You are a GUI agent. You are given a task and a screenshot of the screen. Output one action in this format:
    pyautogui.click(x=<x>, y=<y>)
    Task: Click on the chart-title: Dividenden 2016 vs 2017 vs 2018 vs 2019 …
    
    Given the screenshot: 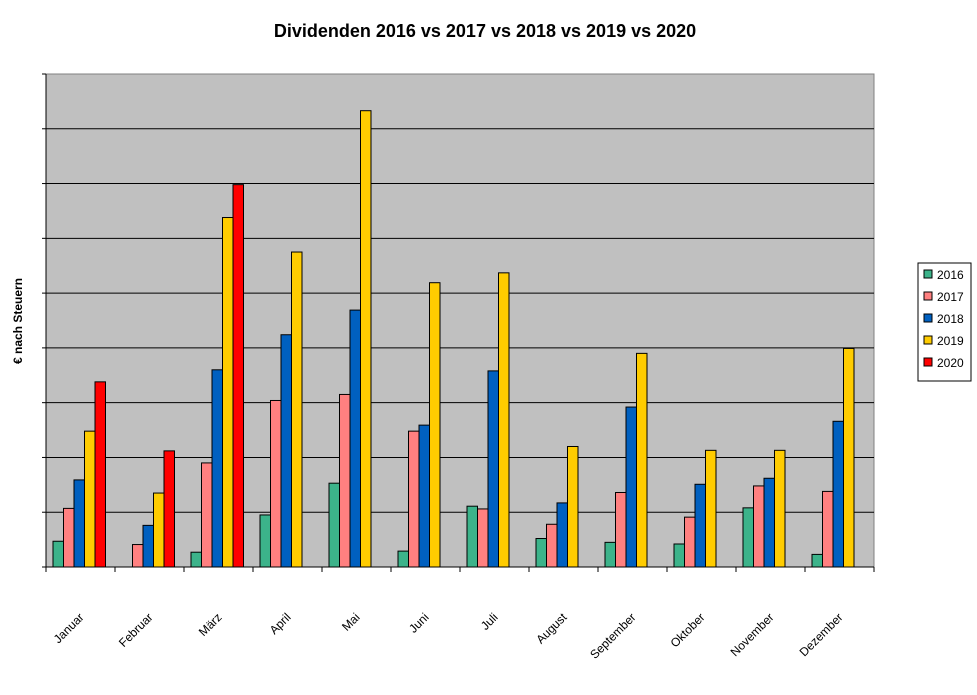 What is the action you would take?
    pyautogui.click(x=485, y=31)
    